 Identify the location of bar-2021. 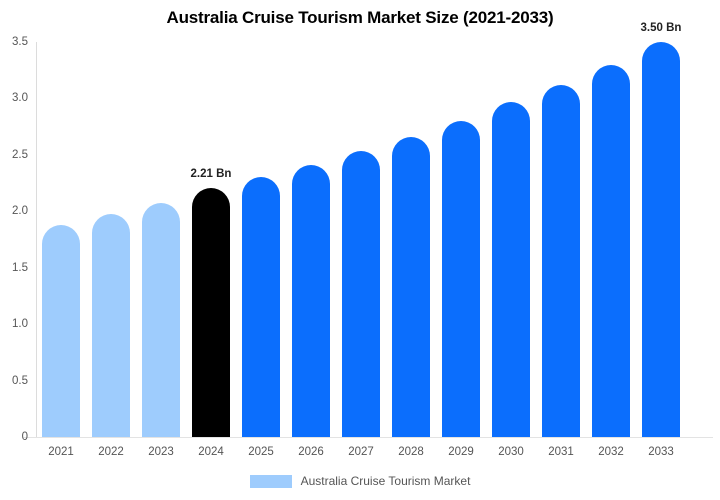
(61, 330).